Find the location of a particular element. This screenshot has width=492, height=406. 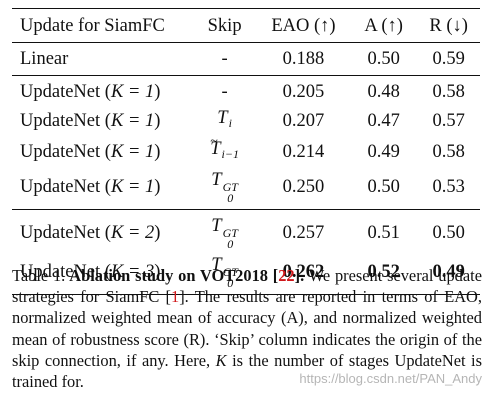

row-skip: ~ Ti−1 is located at coordinates (224, 150).